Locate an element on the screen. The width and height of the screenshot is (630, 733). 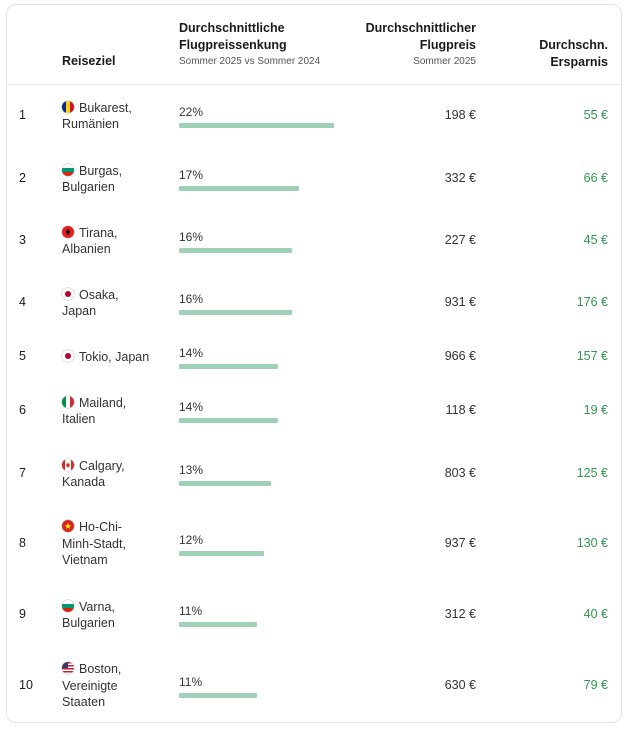
destination-text: Minh-Stadt, is located at coordinates (94, 543).